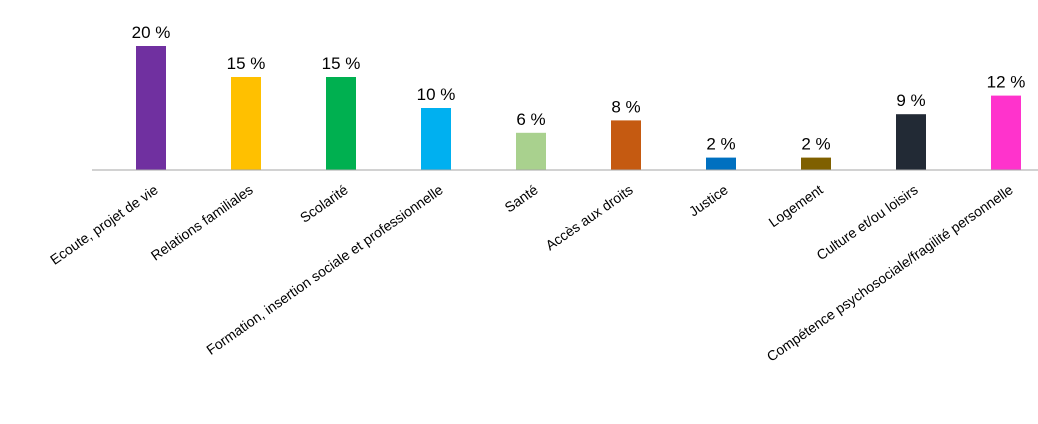 The height and width of the screenshot is (424, 1038). I want to click on value-label-8: 9 %, so click(910, 100).